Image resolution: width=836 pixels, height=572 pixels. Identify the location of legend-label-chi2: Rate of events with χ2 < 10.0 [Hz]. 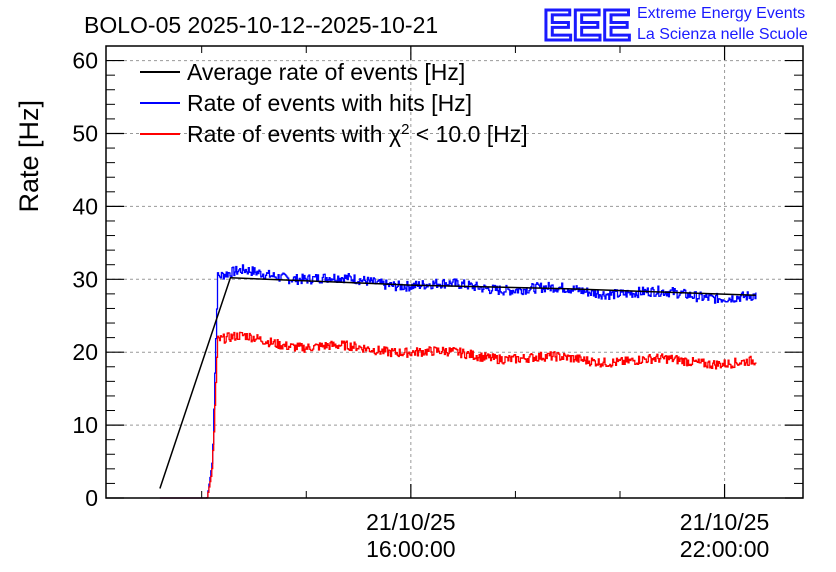
(357, 134).